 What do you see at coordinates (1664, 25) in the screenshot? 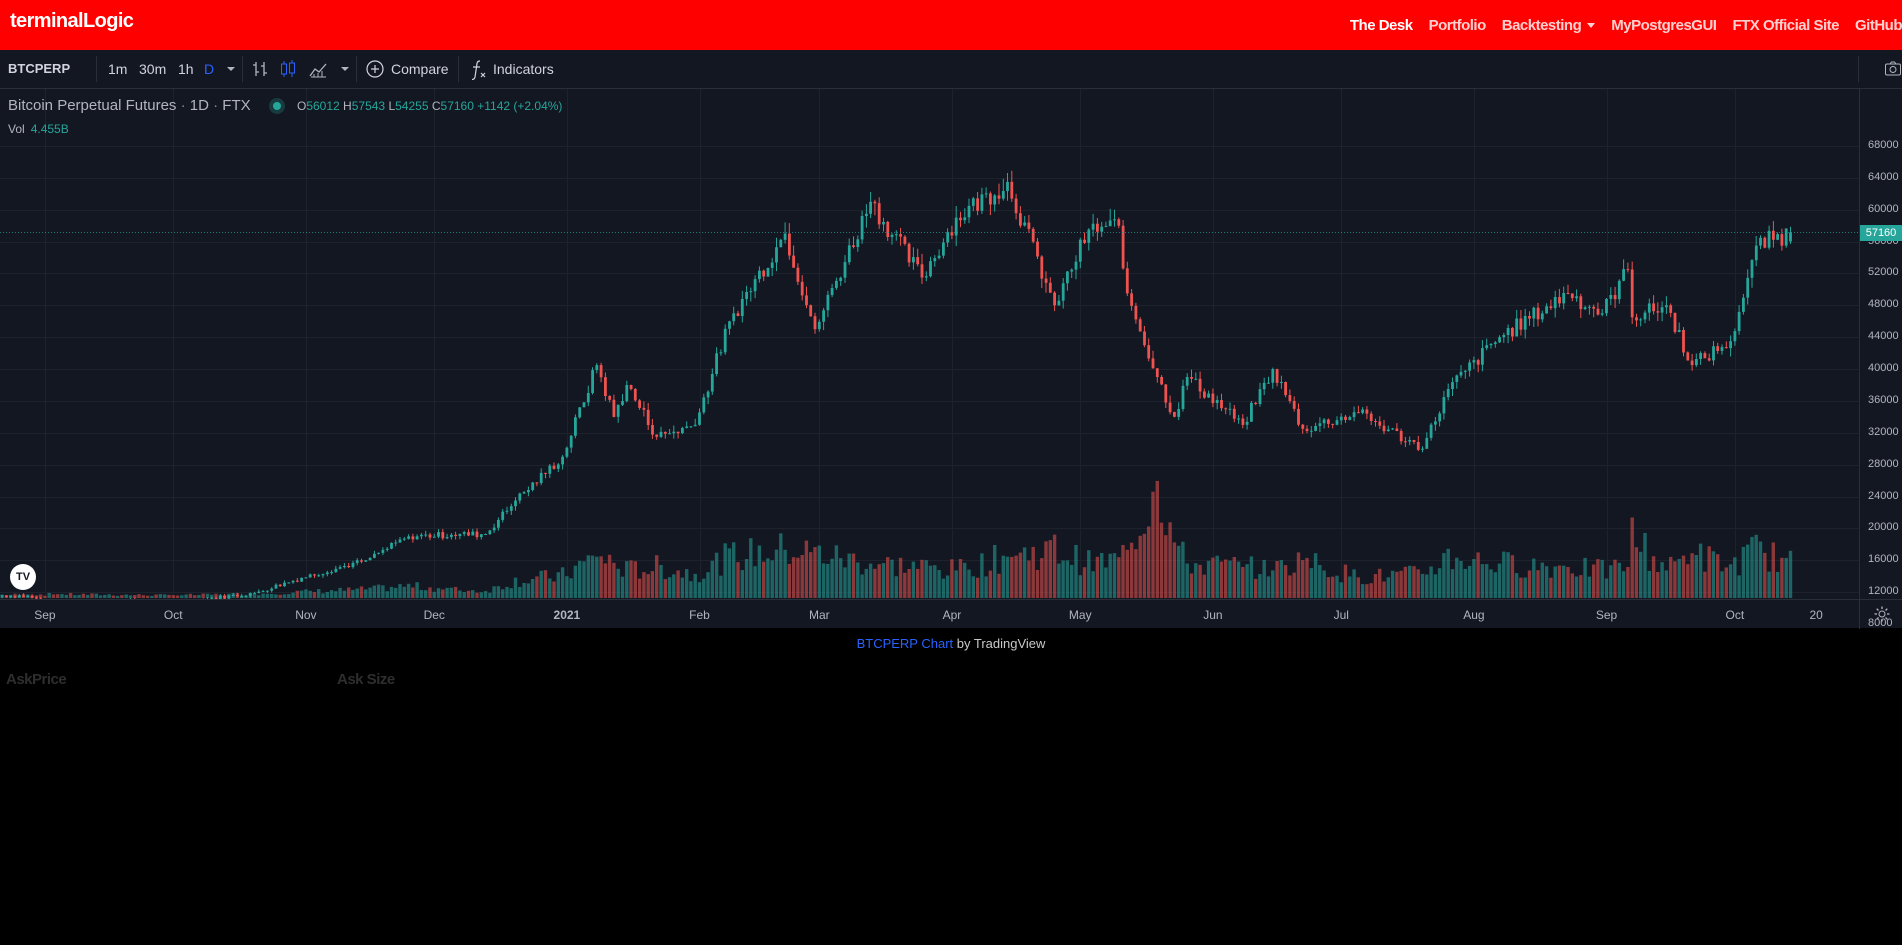
I see `nav-mypostgresgui: MyPostgresGUI` at bounding box center [1664, 25].